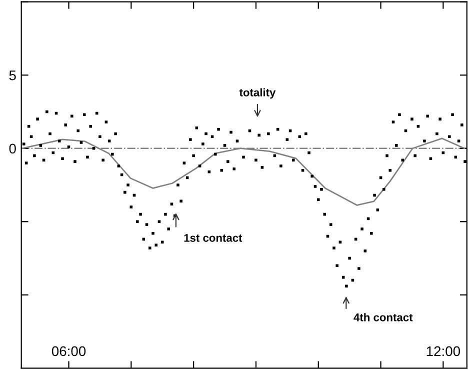  What do you see at coordinates (383, 317) in the screenshot?
I see `annotation: 4th contact` at bounding box center [383, 317].